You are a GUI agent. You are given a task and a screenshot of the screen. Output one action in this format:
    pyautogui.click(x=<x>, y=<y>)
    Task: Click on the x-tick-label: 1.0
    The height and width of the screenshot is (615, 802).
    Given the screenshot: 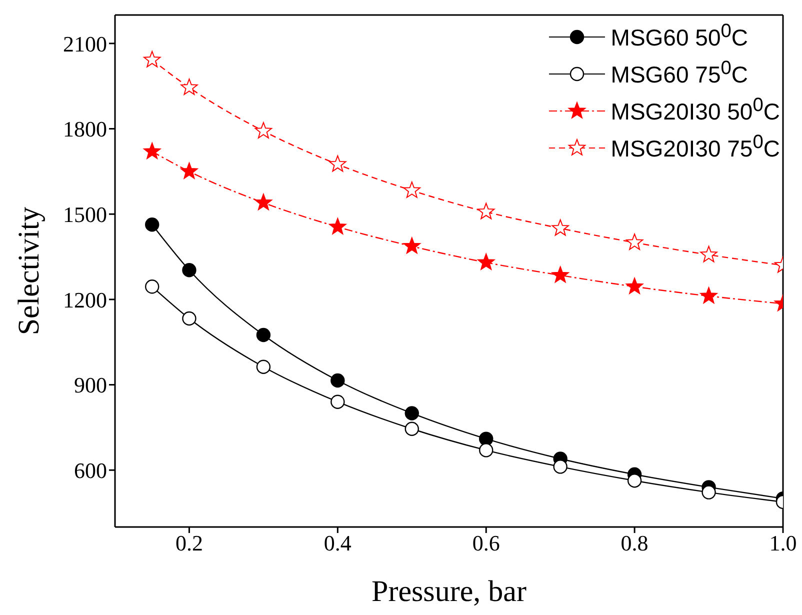 What is the action you would take?
    pyautogui.click(x=783, y=543)
    